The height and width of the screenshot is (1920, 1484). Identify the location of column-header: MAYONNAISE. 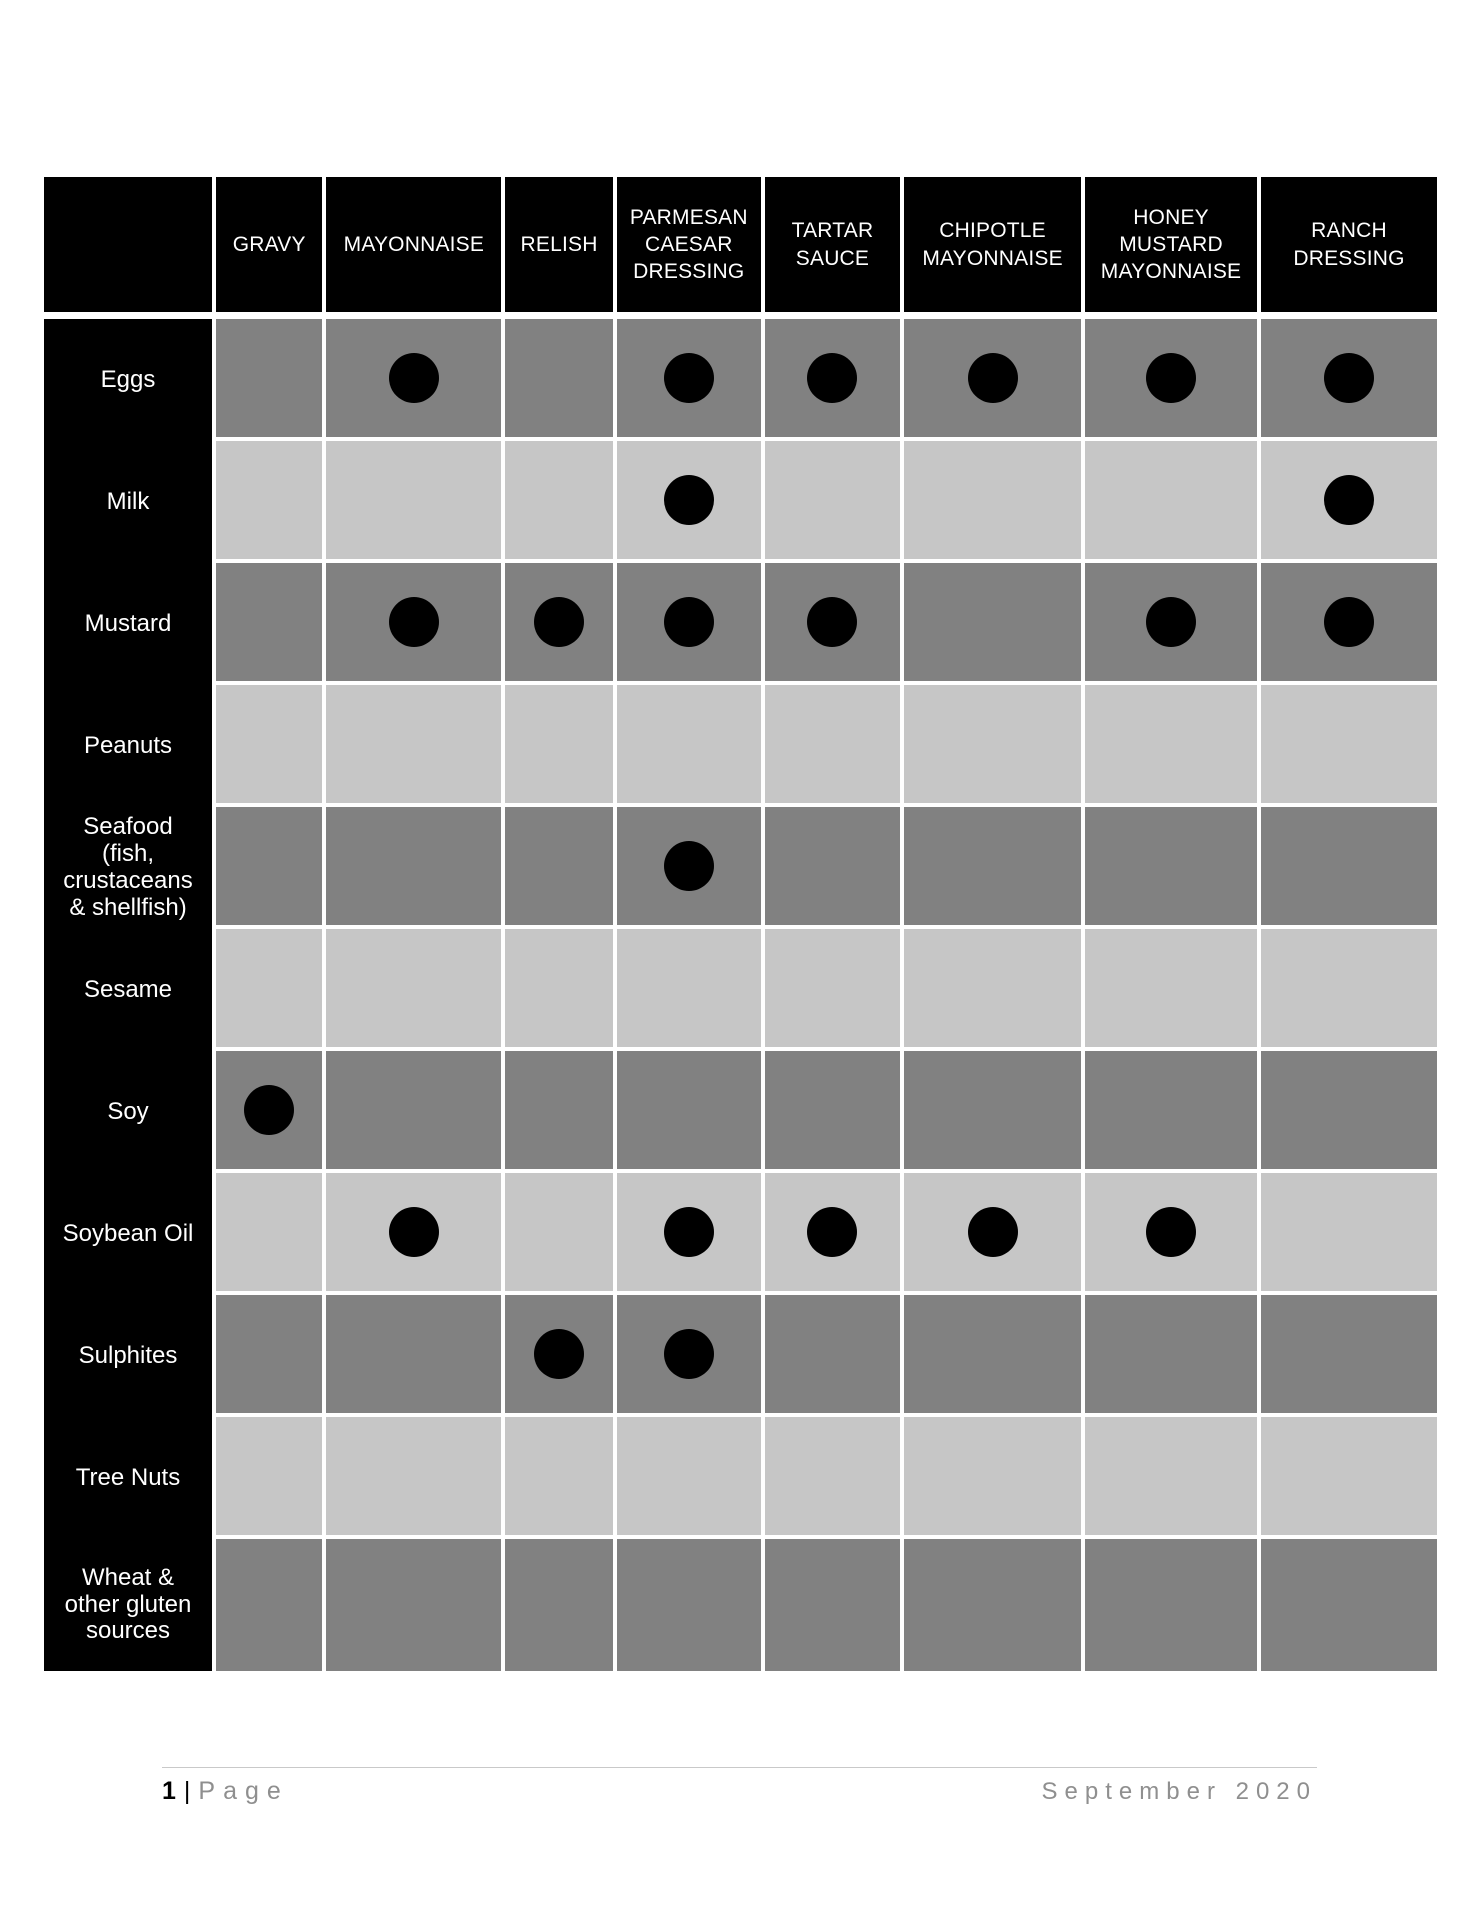
(414, 244).